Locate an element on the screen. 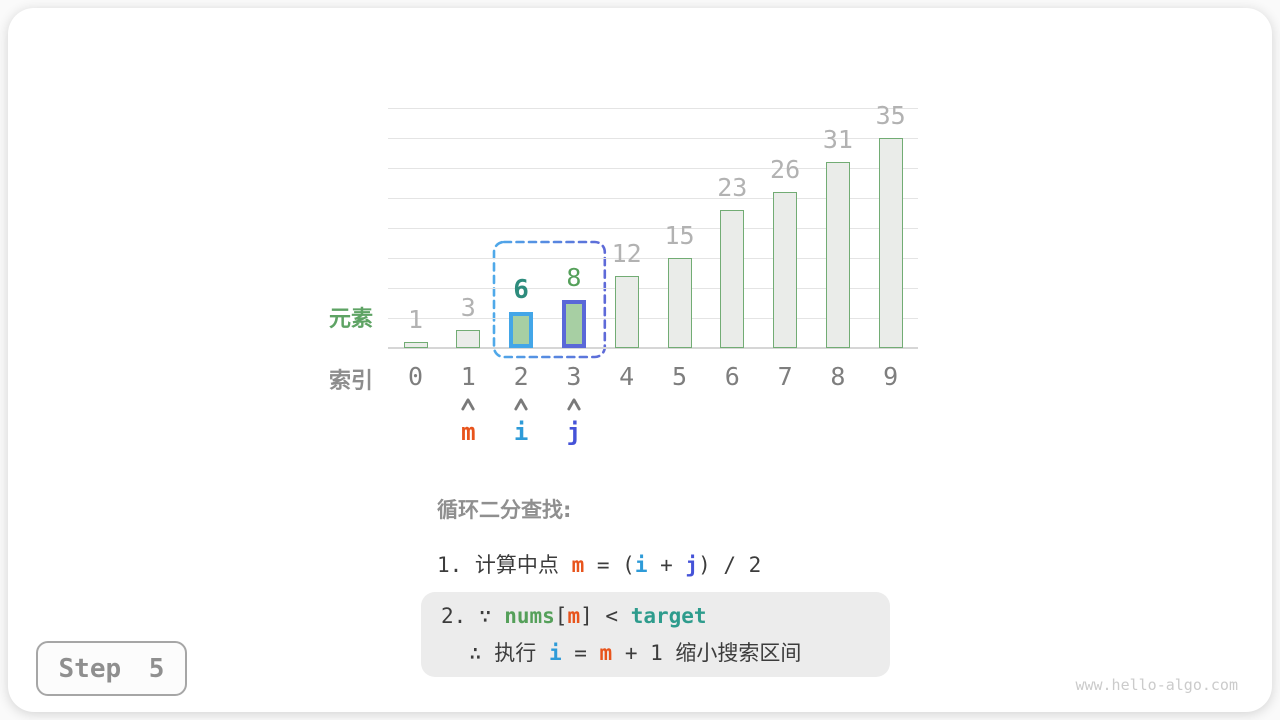 Image resolution: width=1280 pixels, height=720 pixels. index-label: 9 is located at coordinates (891, 376).